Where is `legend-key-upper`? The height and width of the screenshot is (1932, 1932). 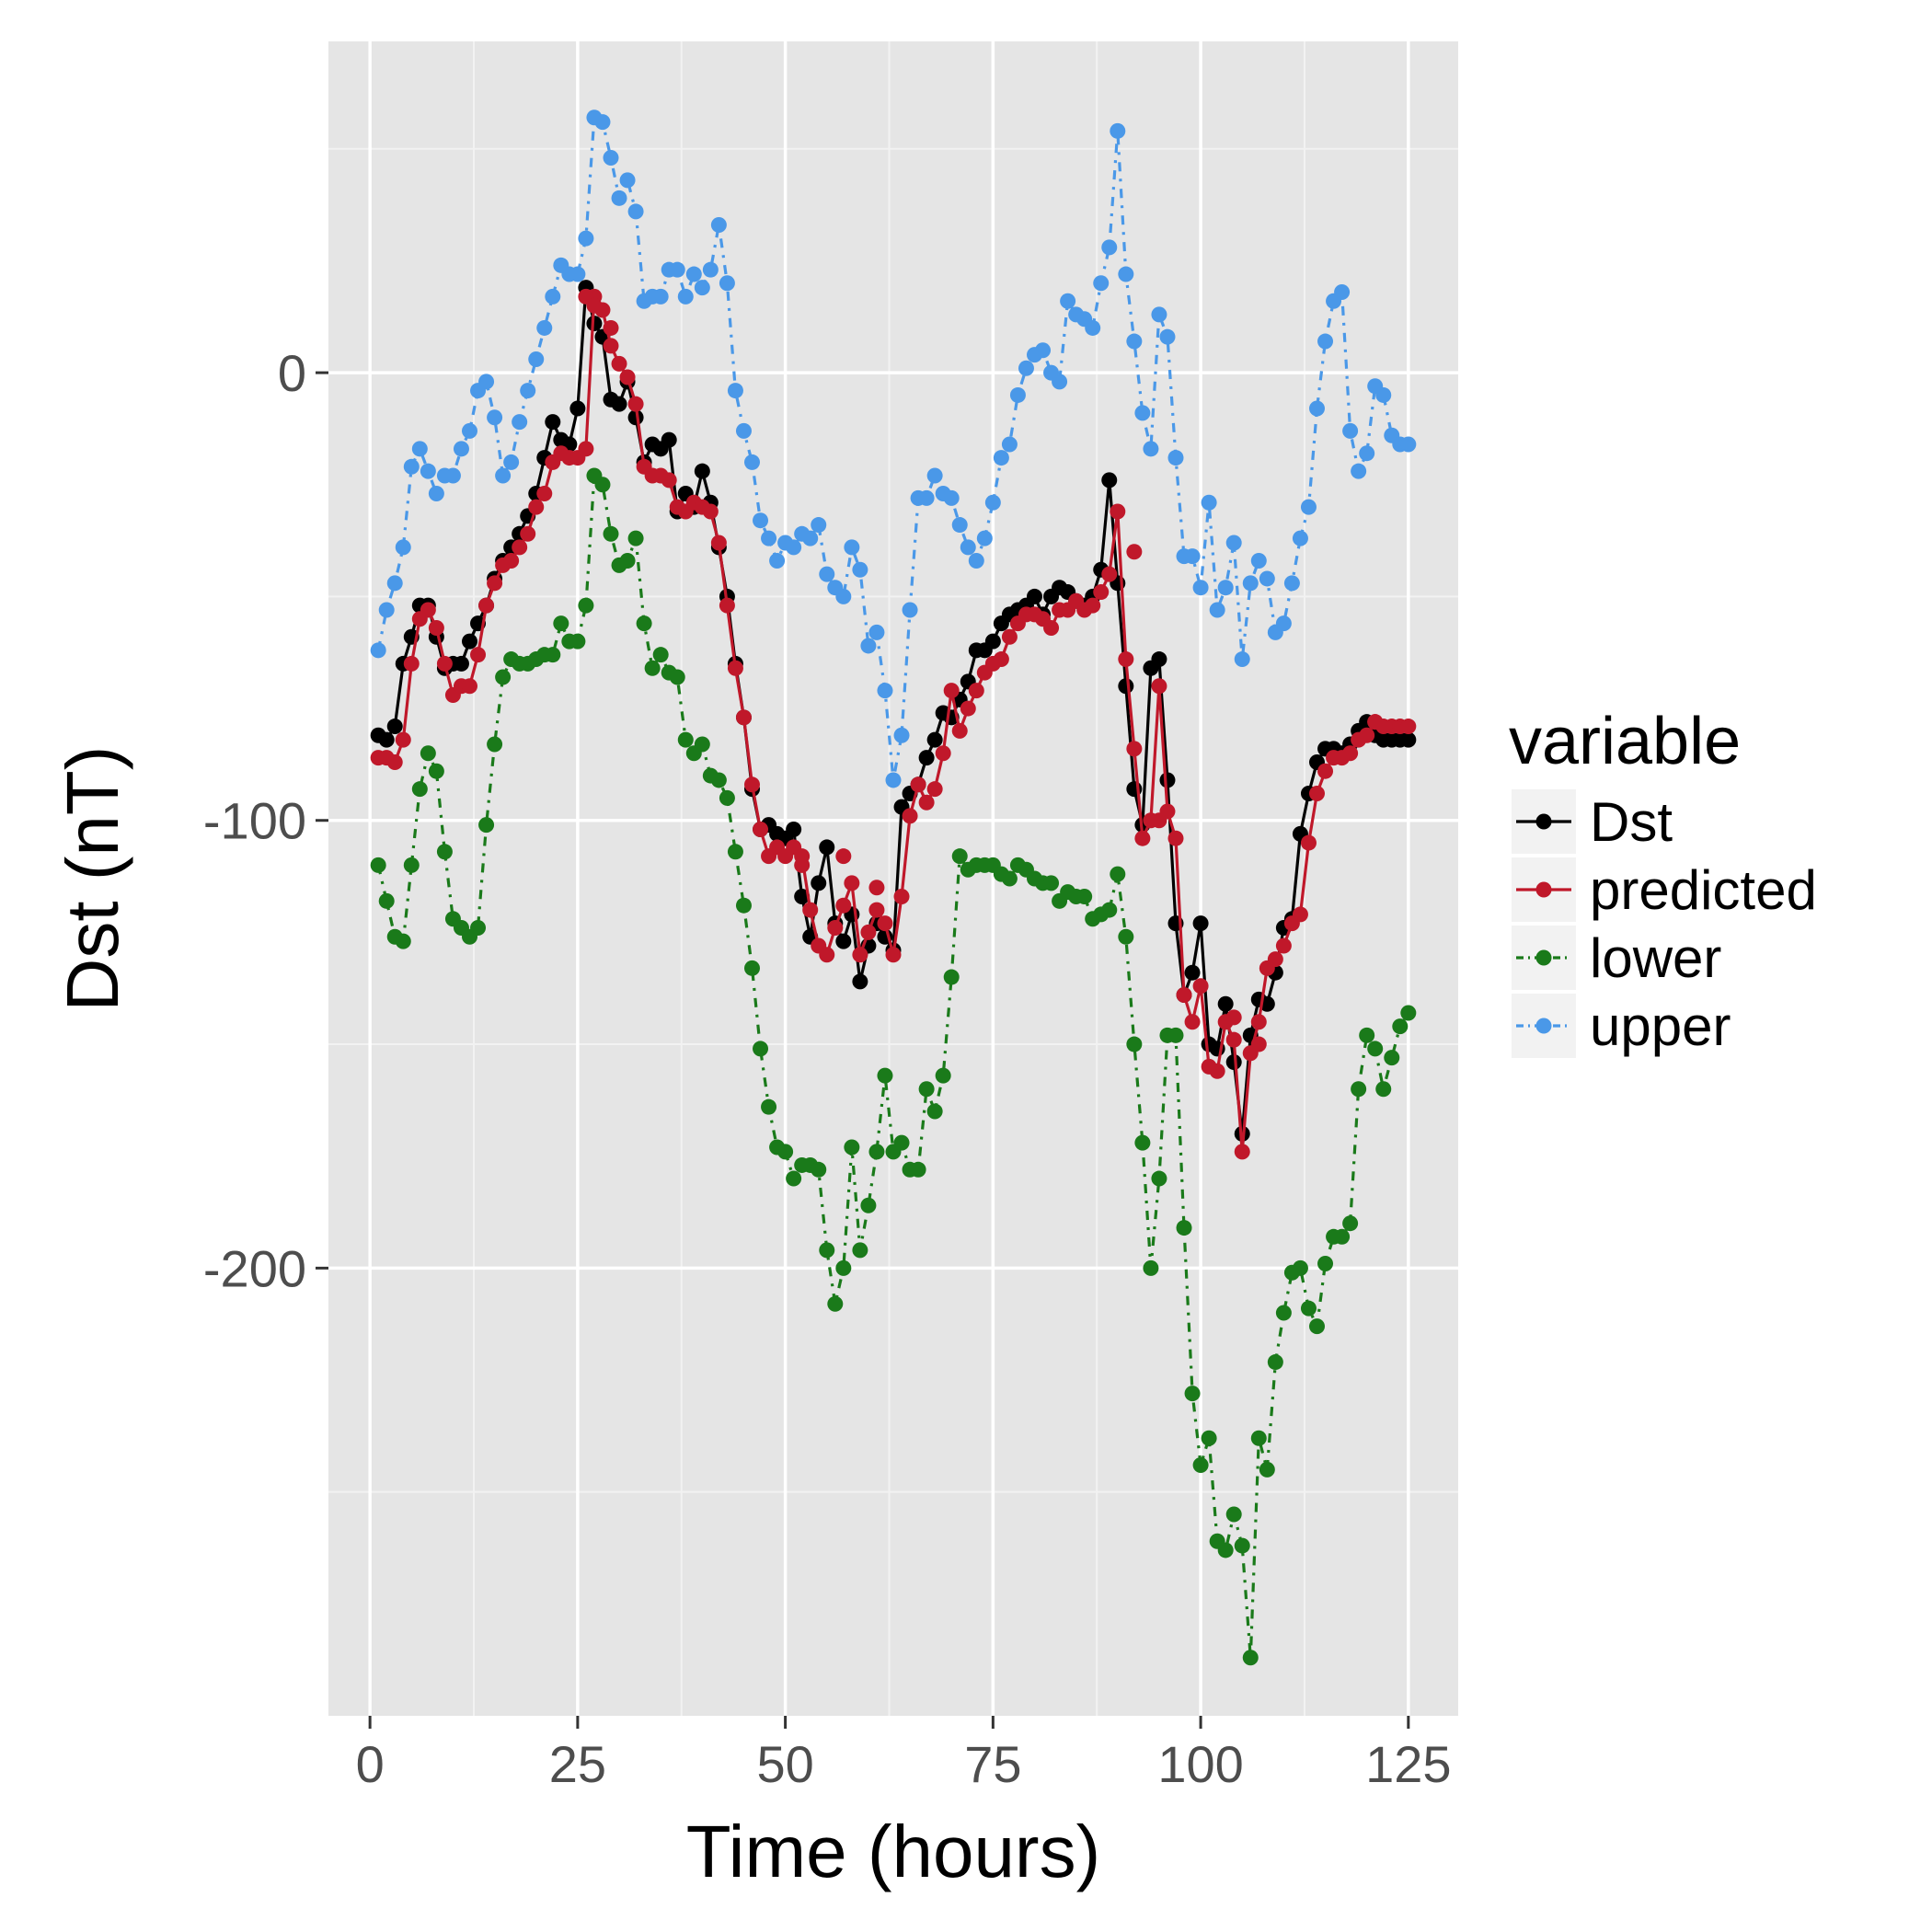
legend-key-upper is located at coordinates (1544, 1026).